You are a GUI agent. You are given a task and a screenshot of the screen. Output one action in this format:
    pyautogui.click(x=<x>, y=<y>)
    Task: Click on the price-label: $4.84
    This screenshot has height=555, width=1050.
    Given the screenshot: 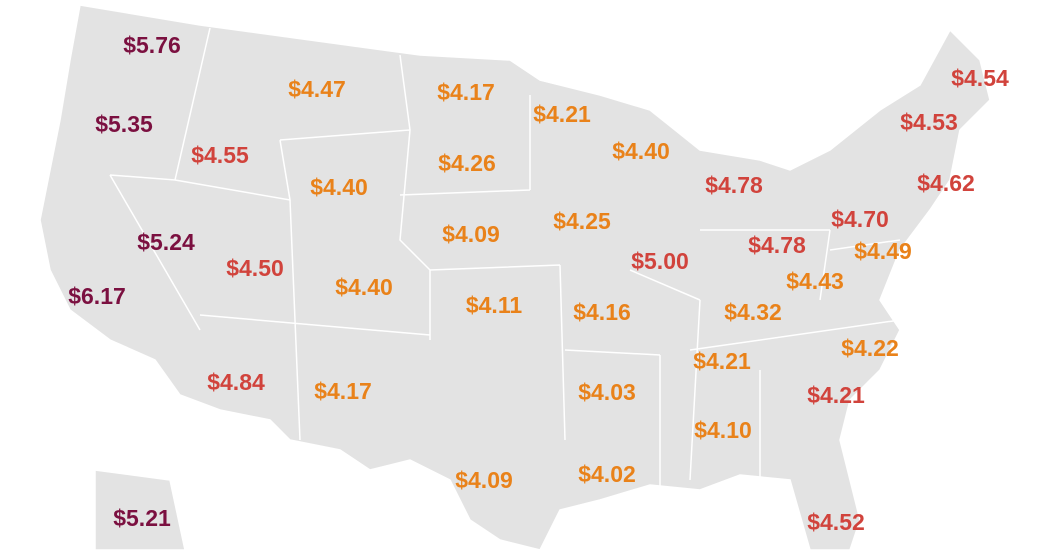 What is the action you would take?
    pyautogui.click(x=236, y=382)
    